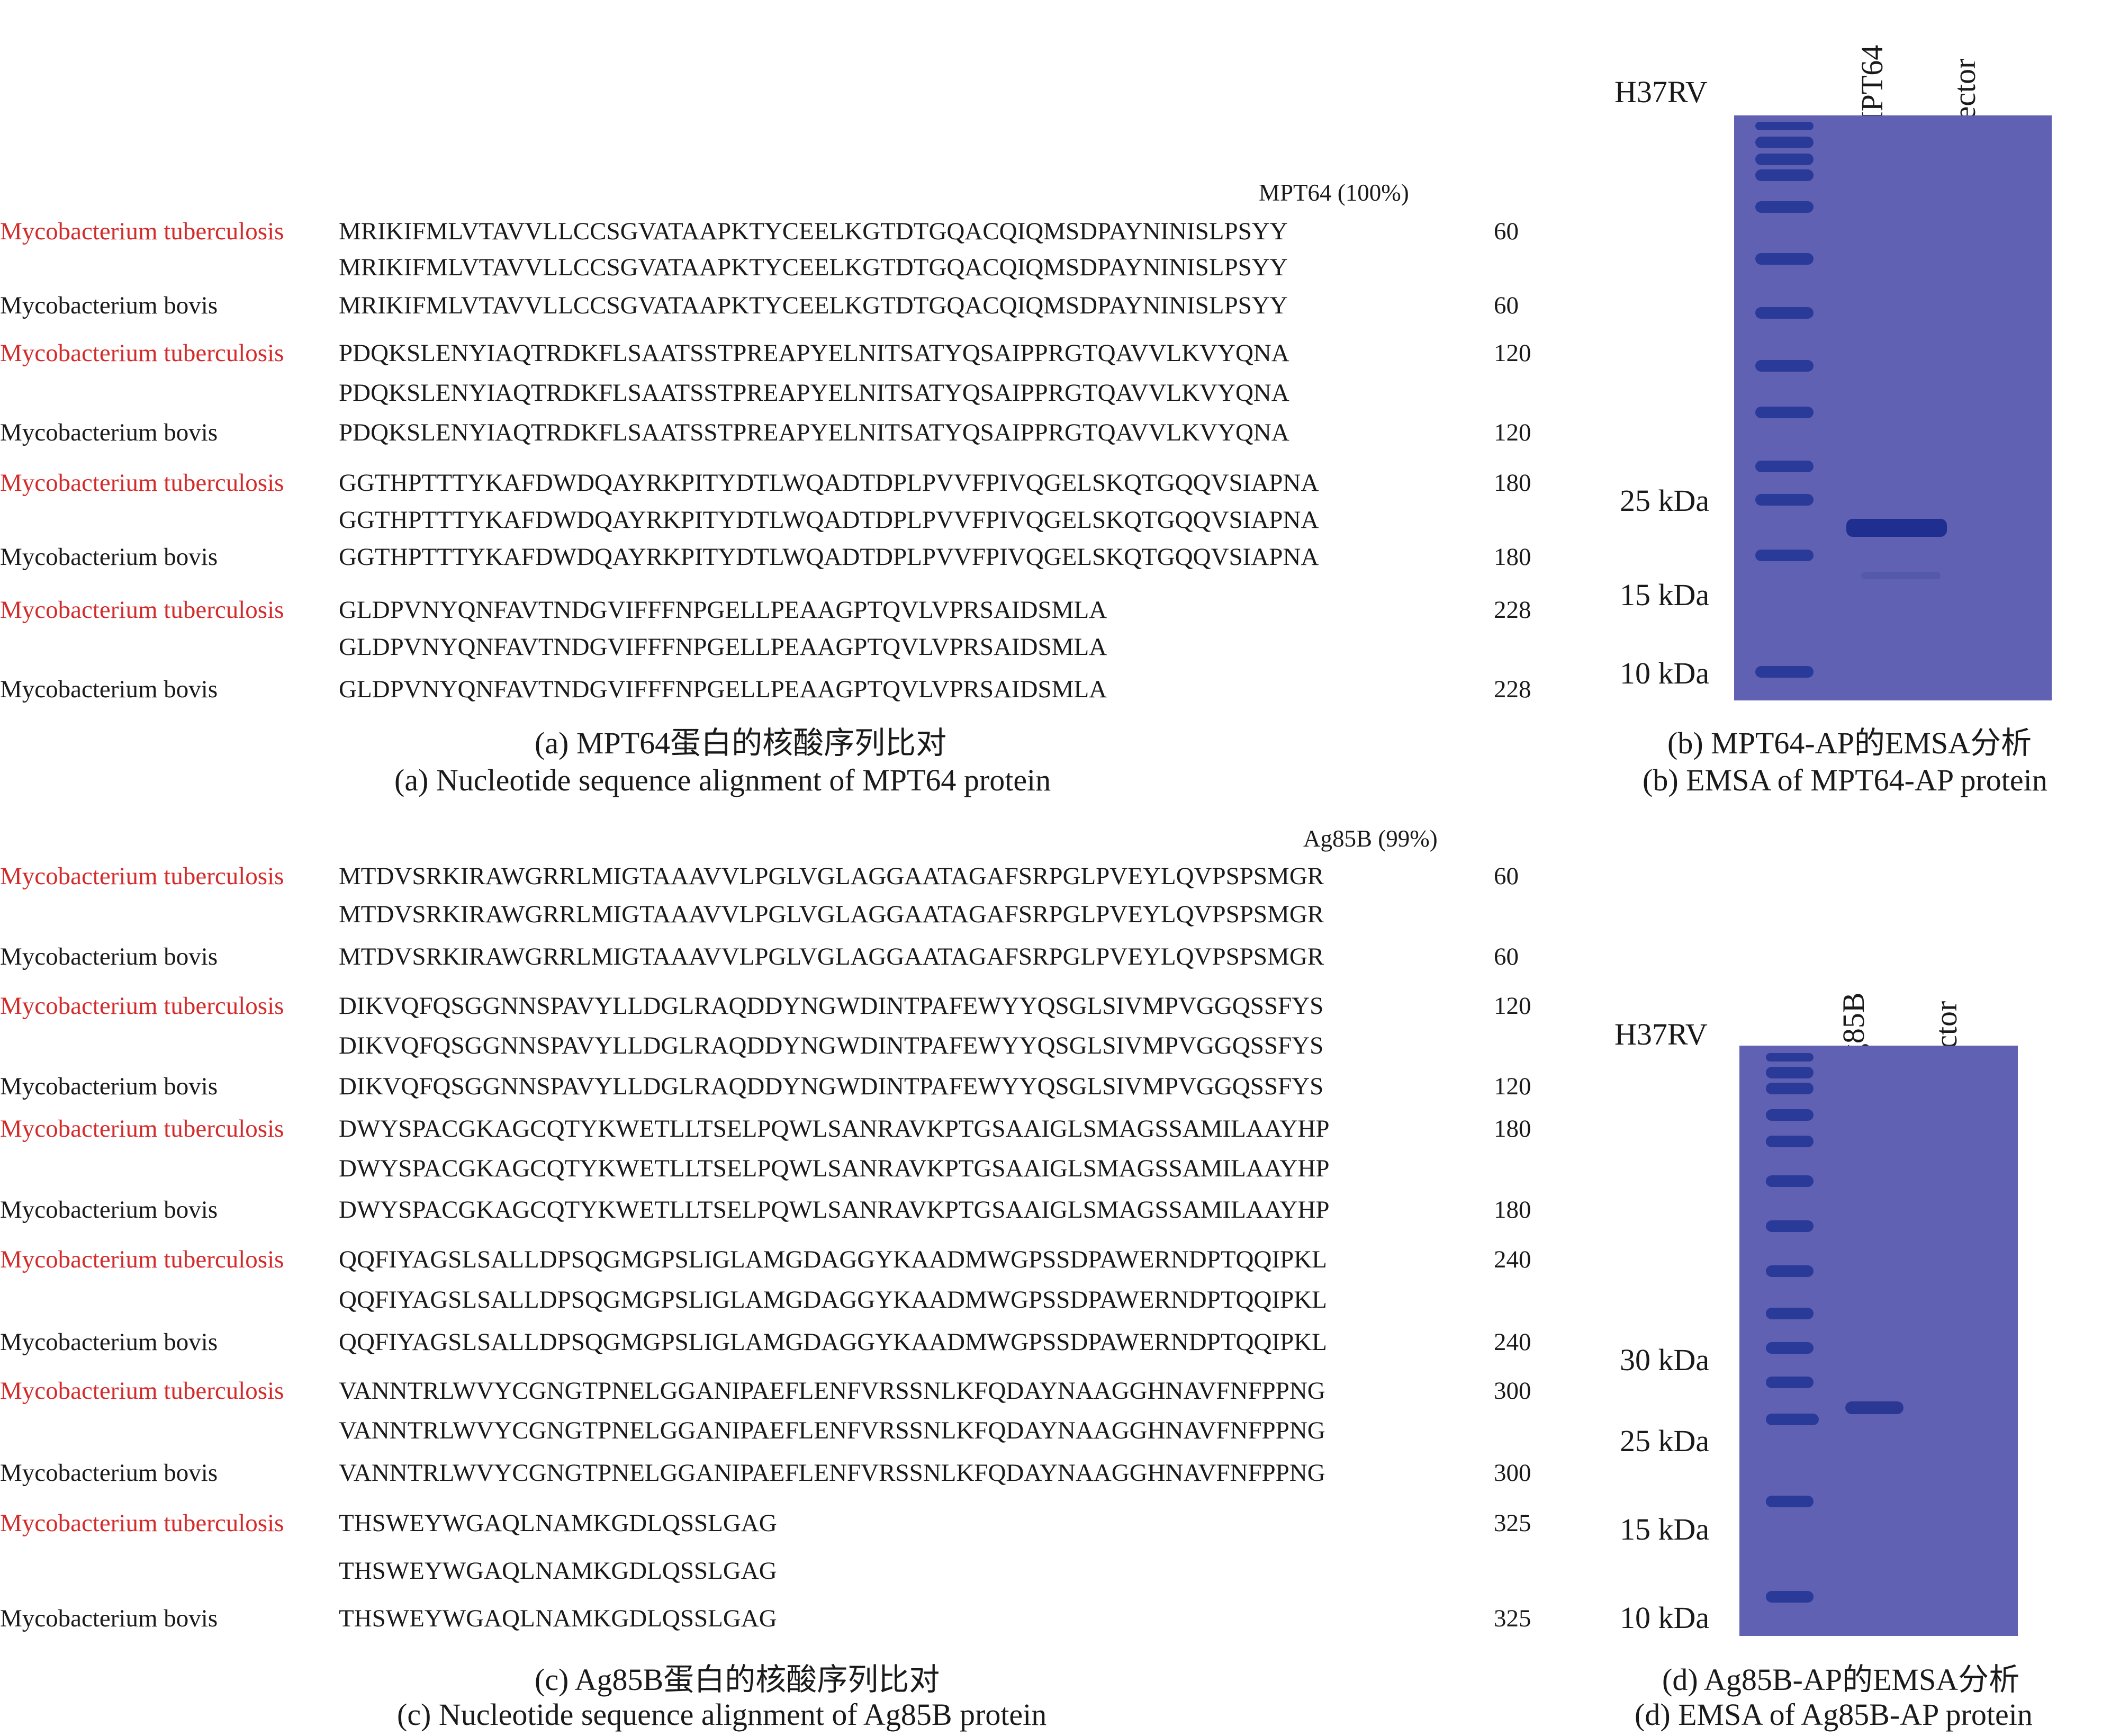 The image size is (2111, 1736). Describe the element at coordinates (558, 1523) in the screenshot. I see `tuberculosis-sequence: THSWEYWGAQLNAMKGDLQSSLGAG` at that location.